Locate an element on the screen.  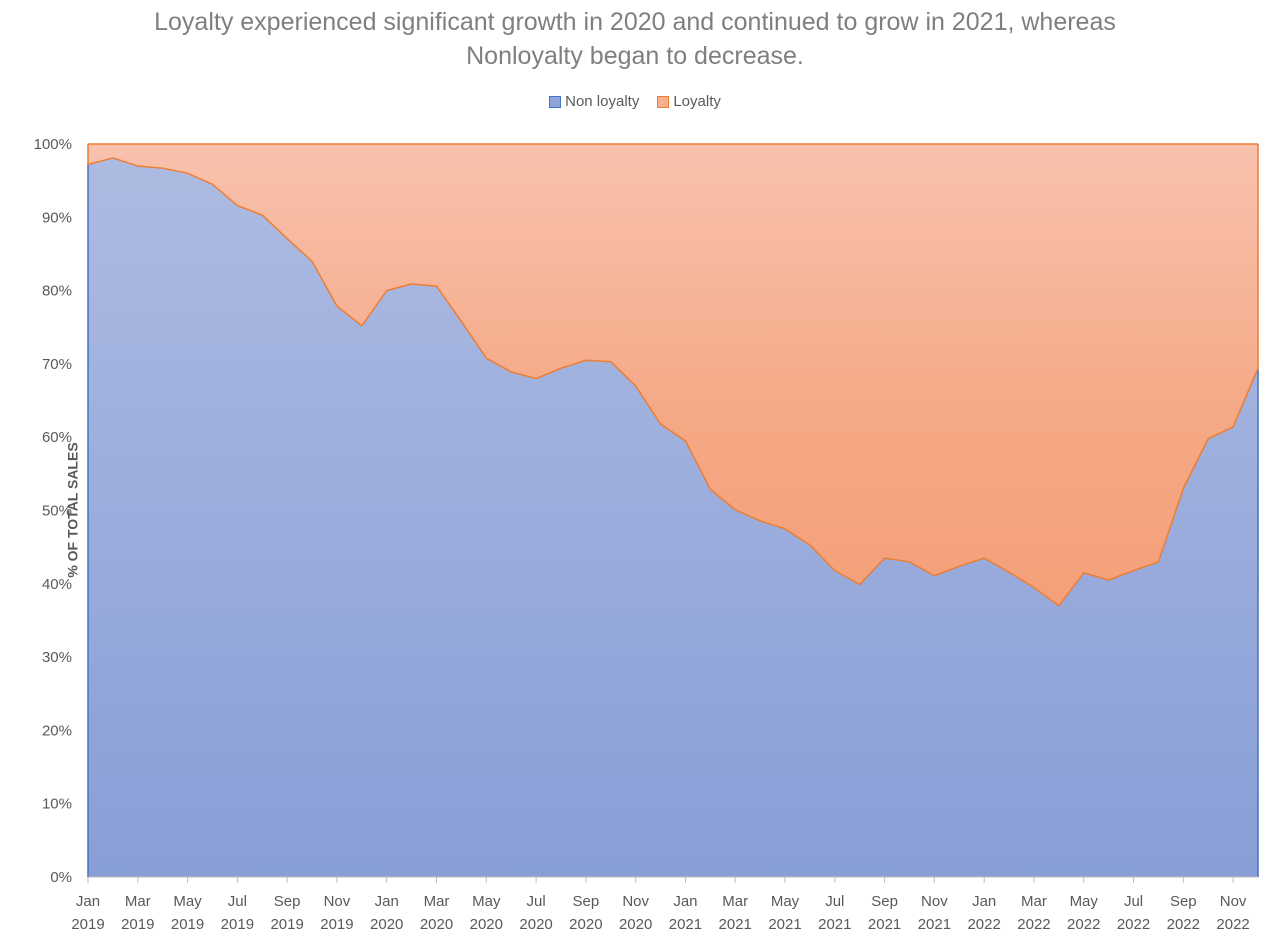
y-tick-label: 60% is located at coordinates (57, 437).